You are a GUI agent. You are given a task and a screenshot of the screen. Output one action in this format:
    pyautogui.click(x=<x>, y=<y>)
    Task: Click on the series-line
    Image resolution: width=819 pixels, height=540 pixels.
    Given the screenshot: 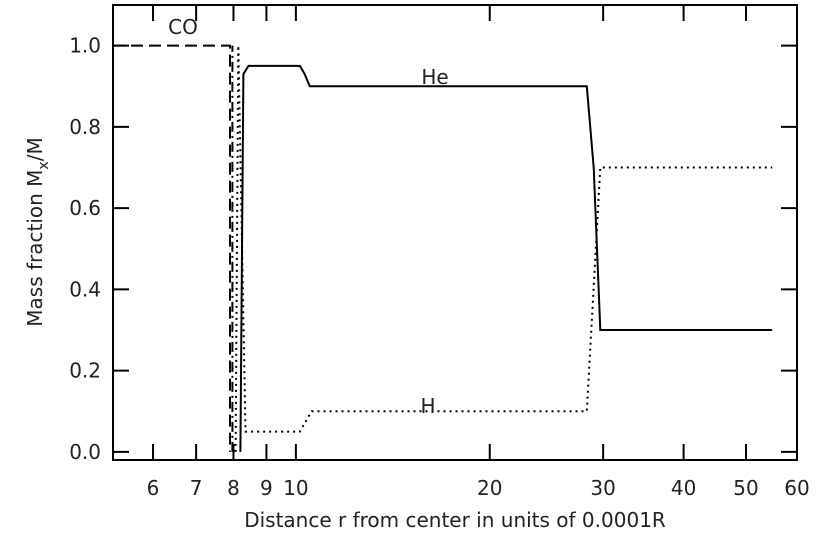 What is the action you would take?
    pyautogui.click(x=172, y=248)
    